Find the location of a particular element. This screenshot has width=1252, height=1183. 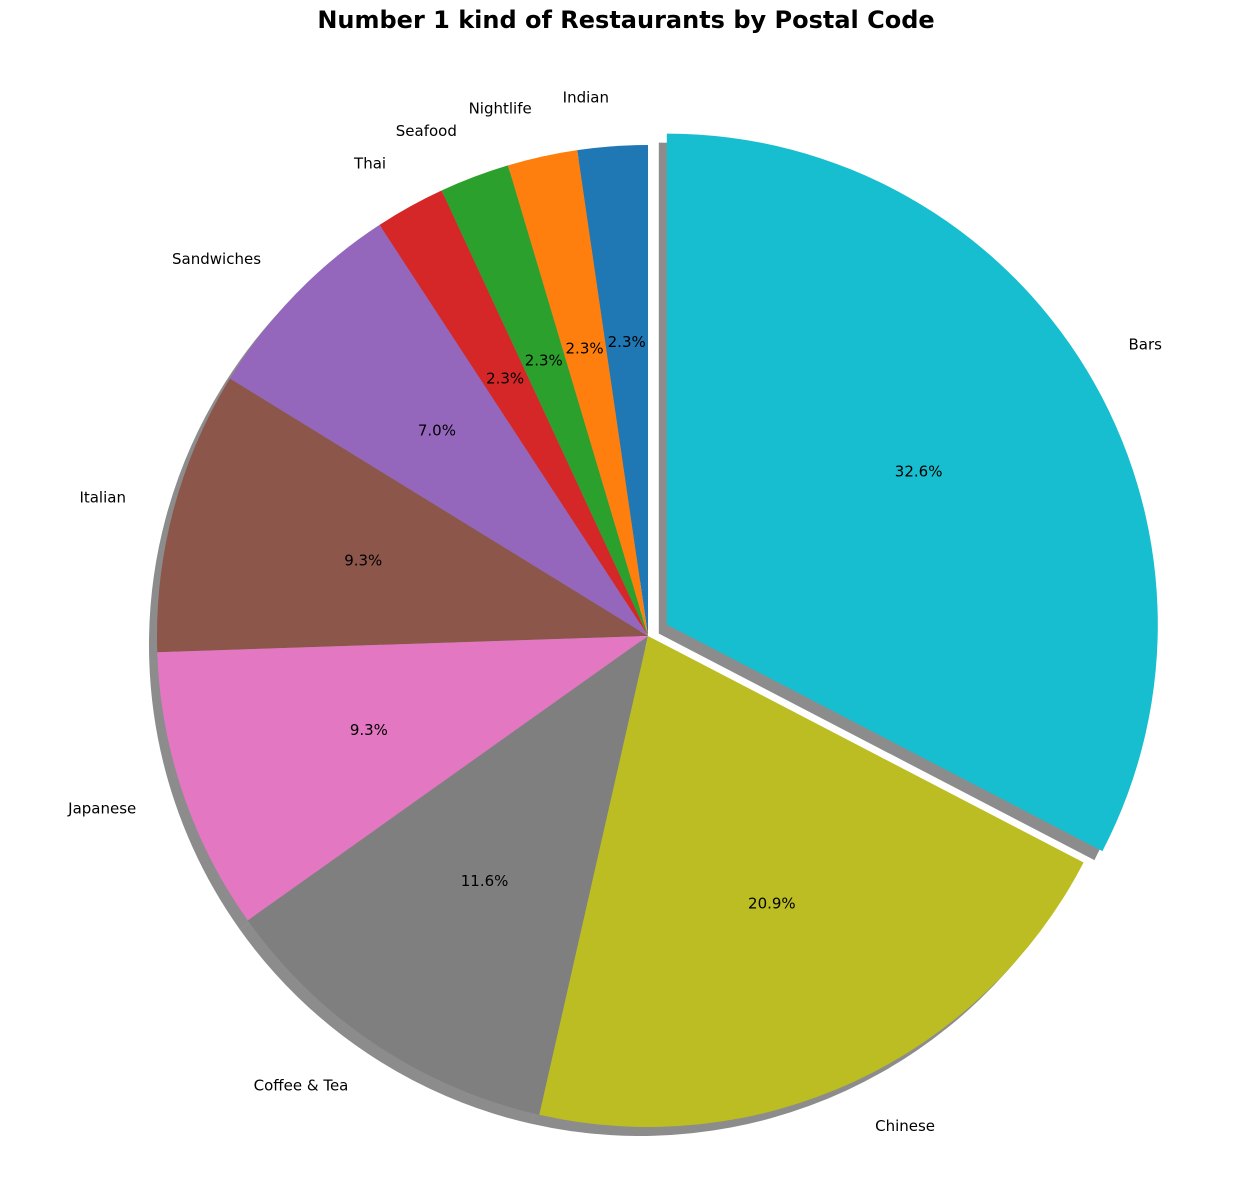

pie-slice-nightlife is located at coordinates (577, 393).